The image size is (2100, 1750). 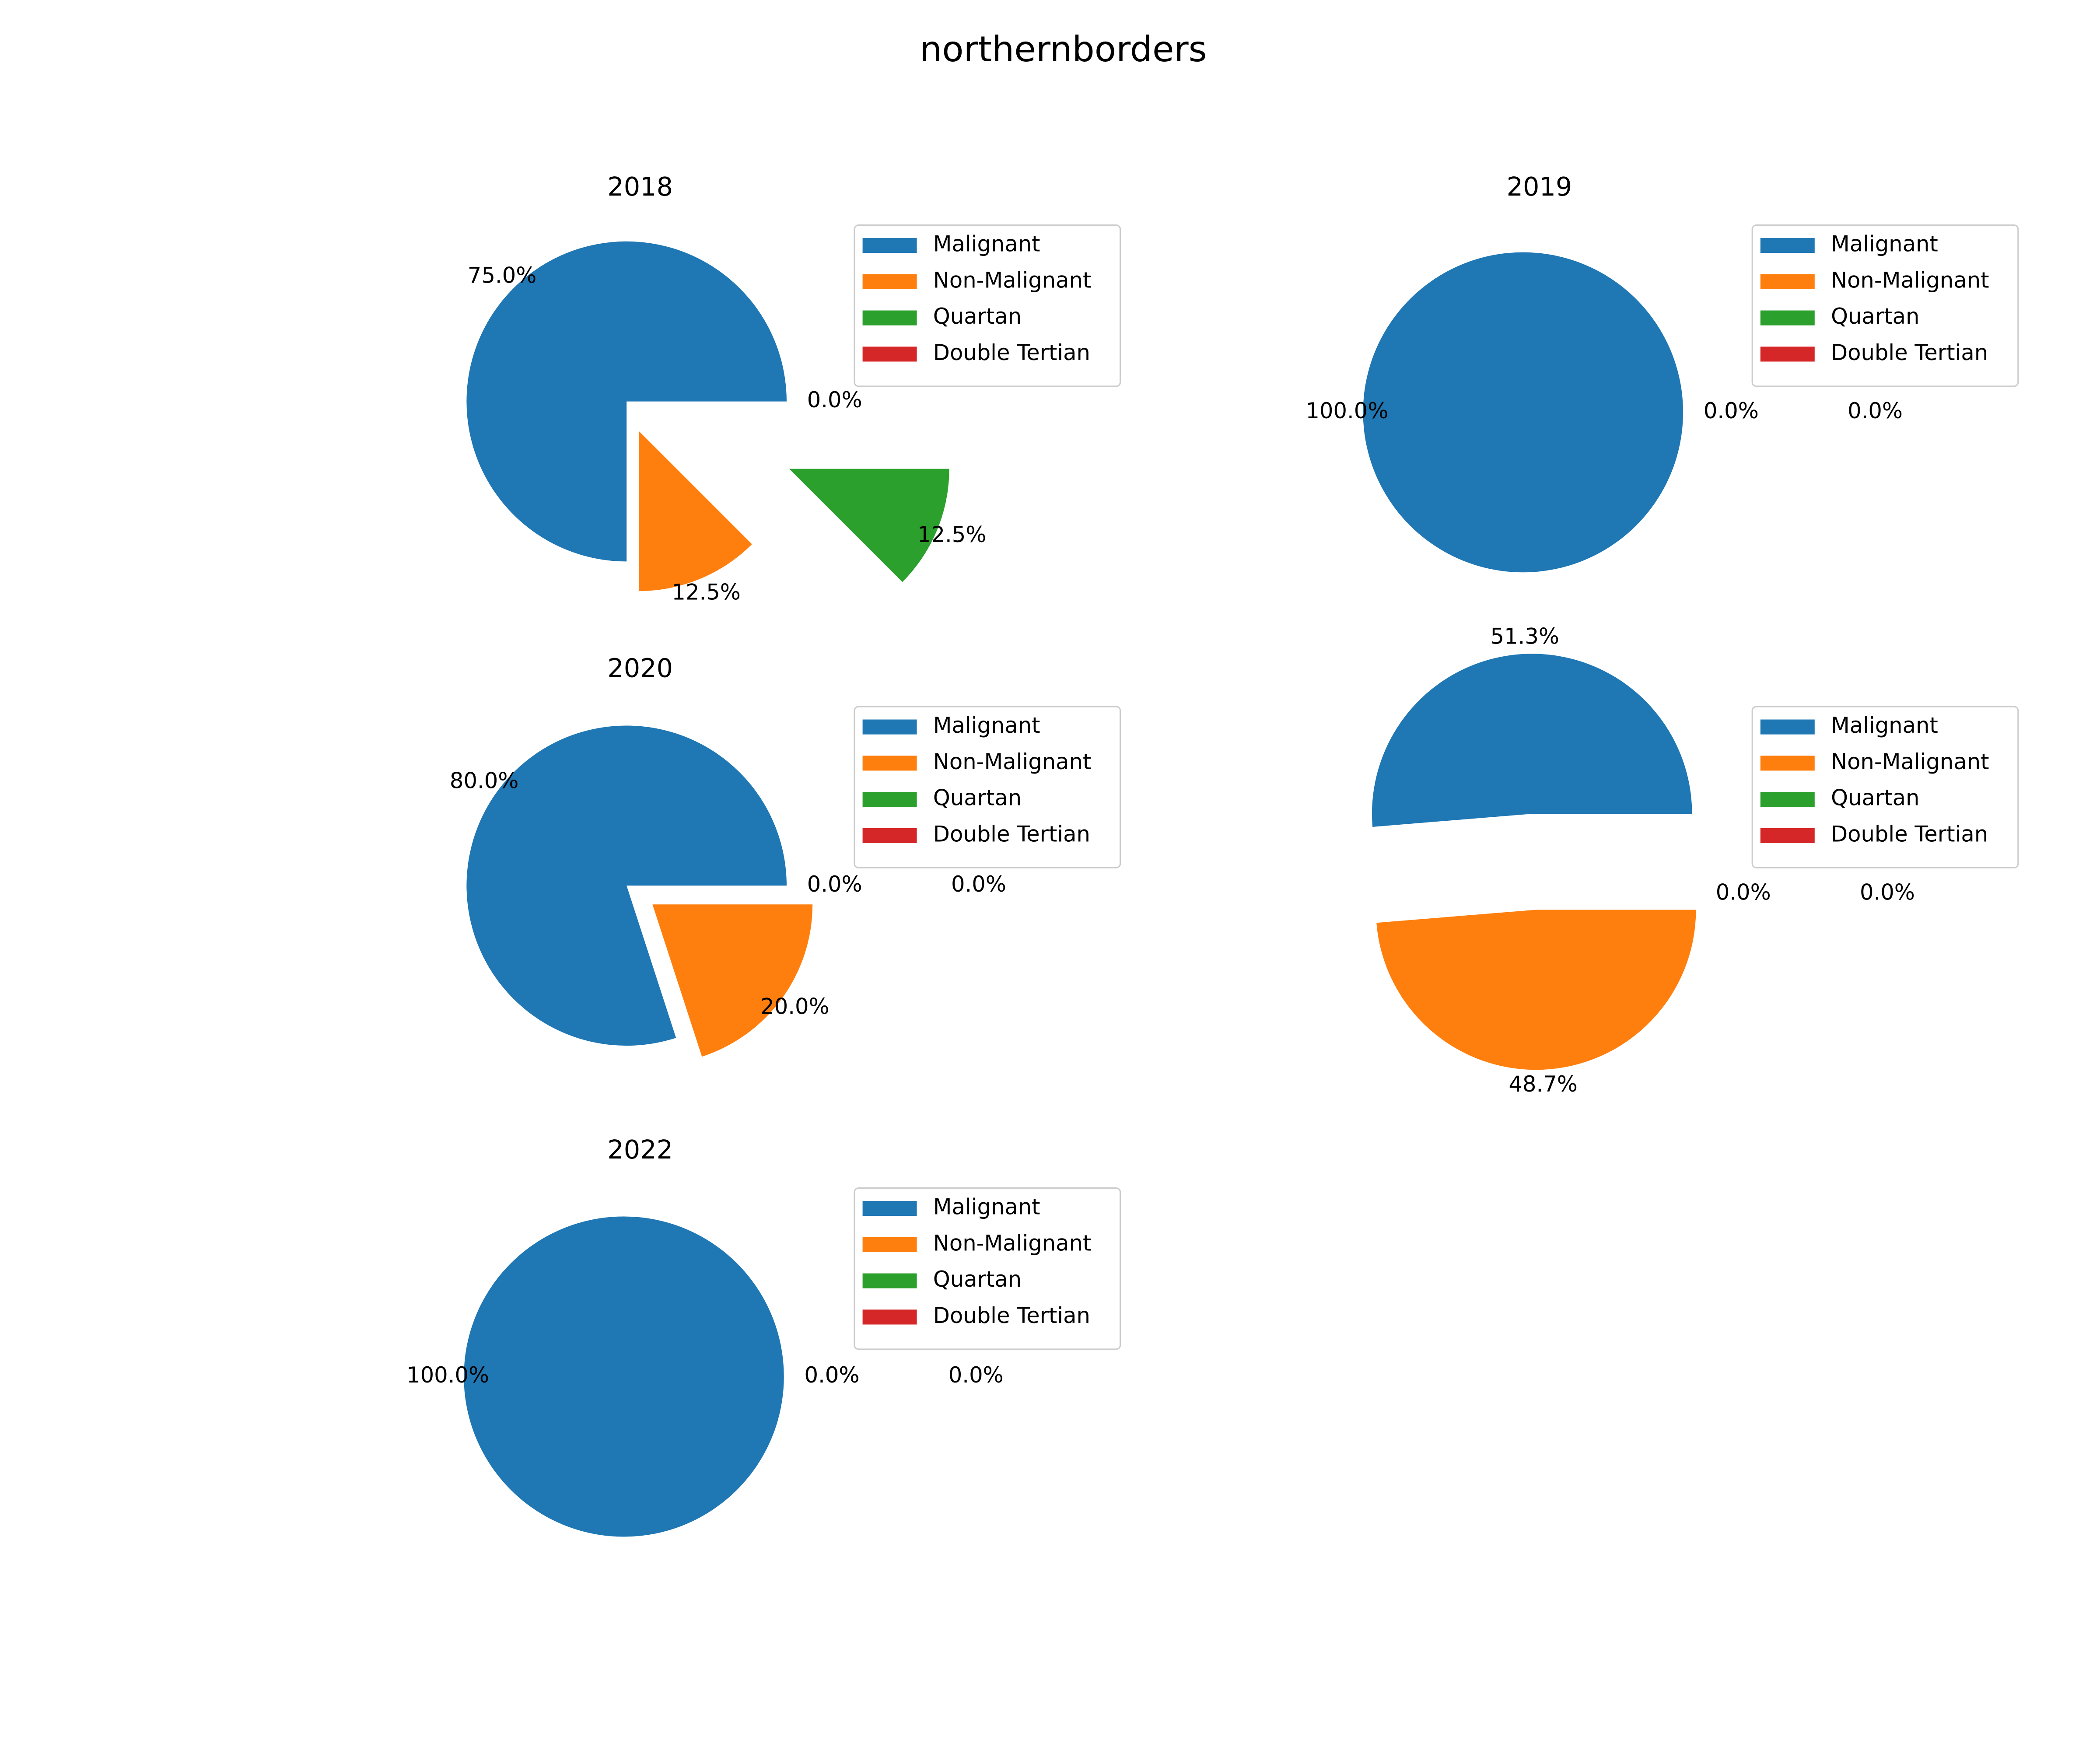 I want to click on figure-title: northernborders, so click(x=1063, y=49).